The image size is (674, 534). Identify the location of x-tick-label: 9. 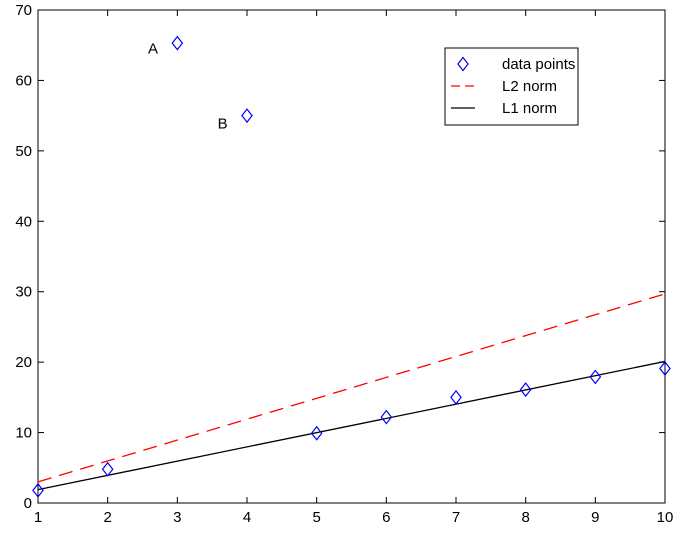
(595, 517).